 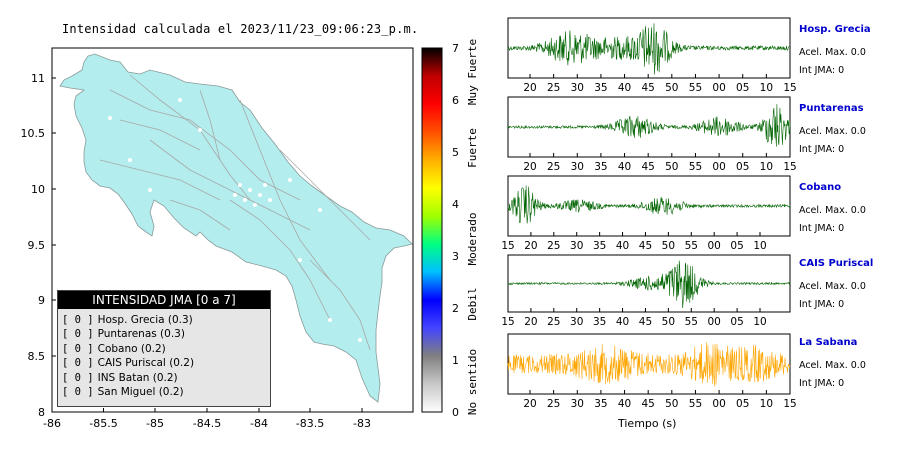 I want to click on legend-item-label: INS Batan (0.2), so click(x=137, y=377).